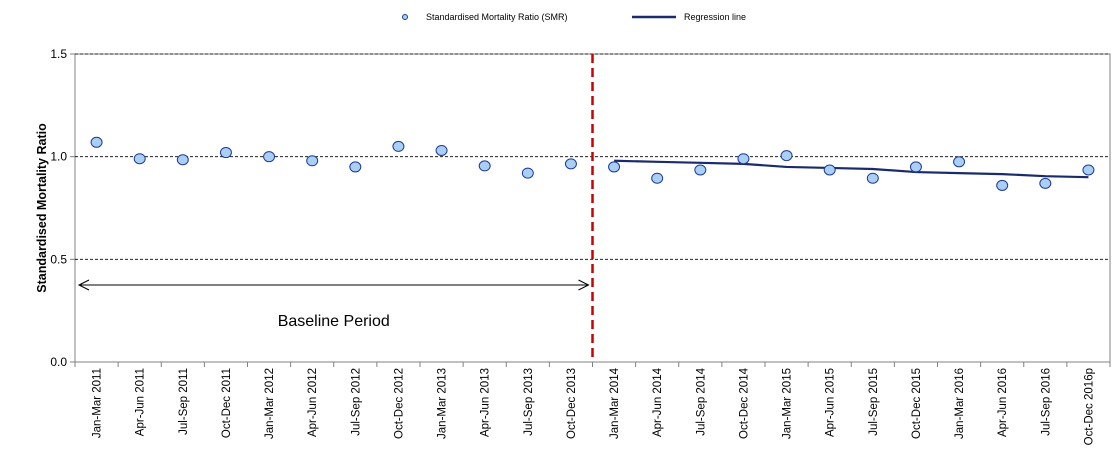  Describe the element at coordinates (62, 208) in the screenshot. I see `y-axis-ticks: 0.0 0.5 1.0 1.5` at that location.